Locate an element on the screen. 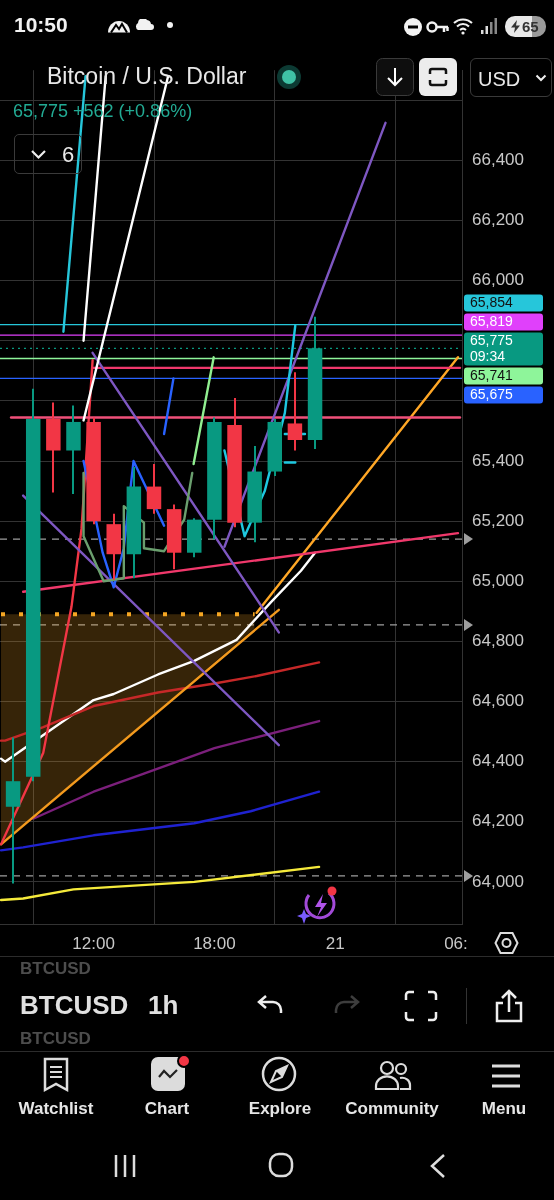 The height and width of the screenshot is (1200, 554). text: 10:50 is located at coordinates (41, 24).